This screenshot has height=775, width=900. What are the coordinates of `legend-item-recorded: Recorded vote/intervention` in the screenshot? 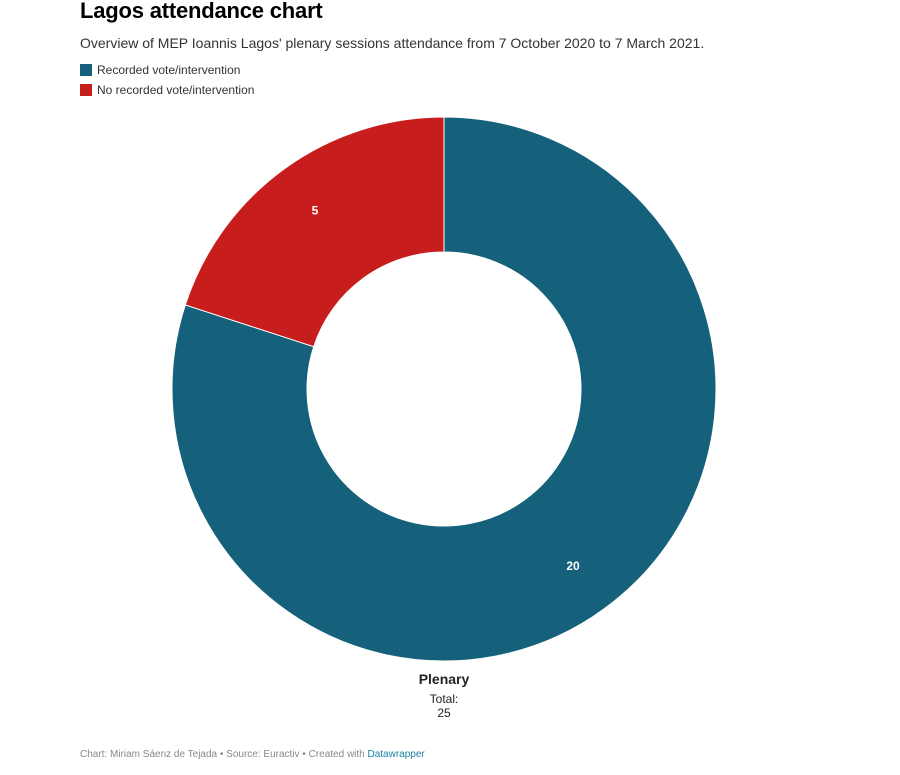 It's located at (167, 70).